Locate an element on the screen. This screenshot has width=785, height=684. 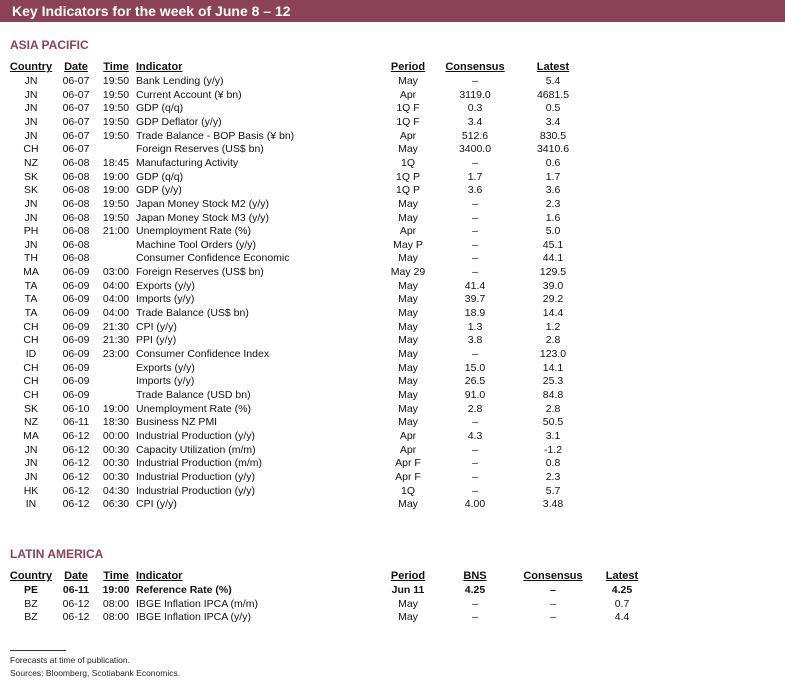
table-cell: 4.00 is located at coordinates (475, 504).